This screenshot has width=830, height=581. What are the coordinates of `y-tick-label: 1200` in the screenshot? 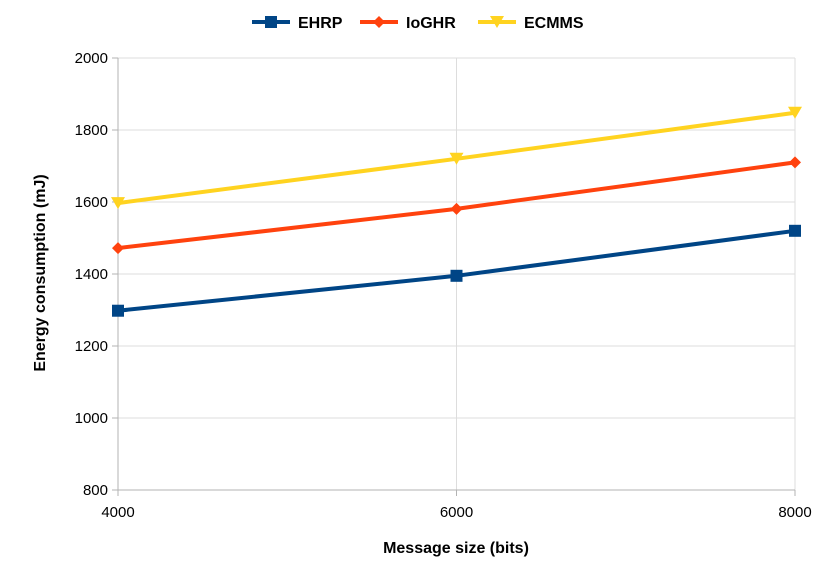 It's located at (91, 346).